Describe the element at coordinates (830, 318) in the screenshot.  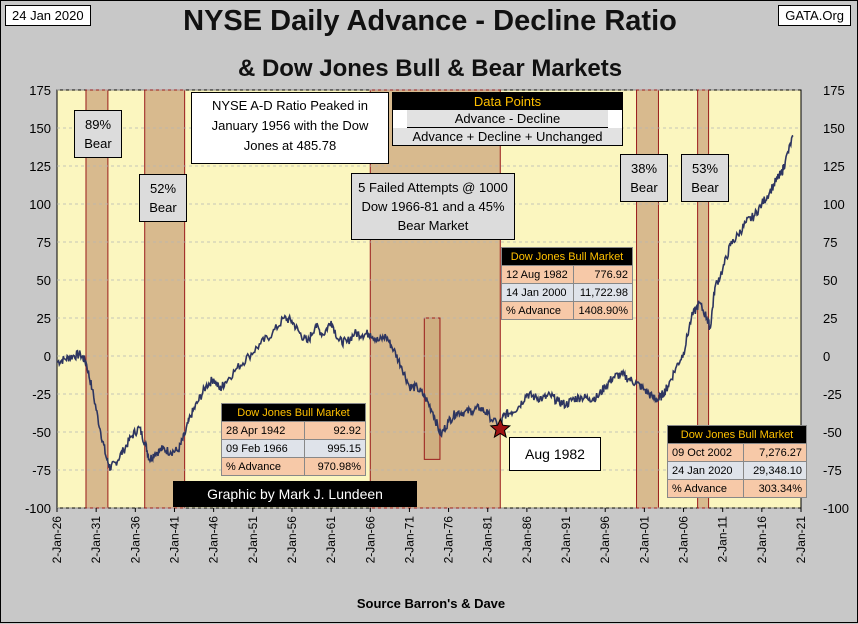
I see `y-tick-label-right: 25` at that location.